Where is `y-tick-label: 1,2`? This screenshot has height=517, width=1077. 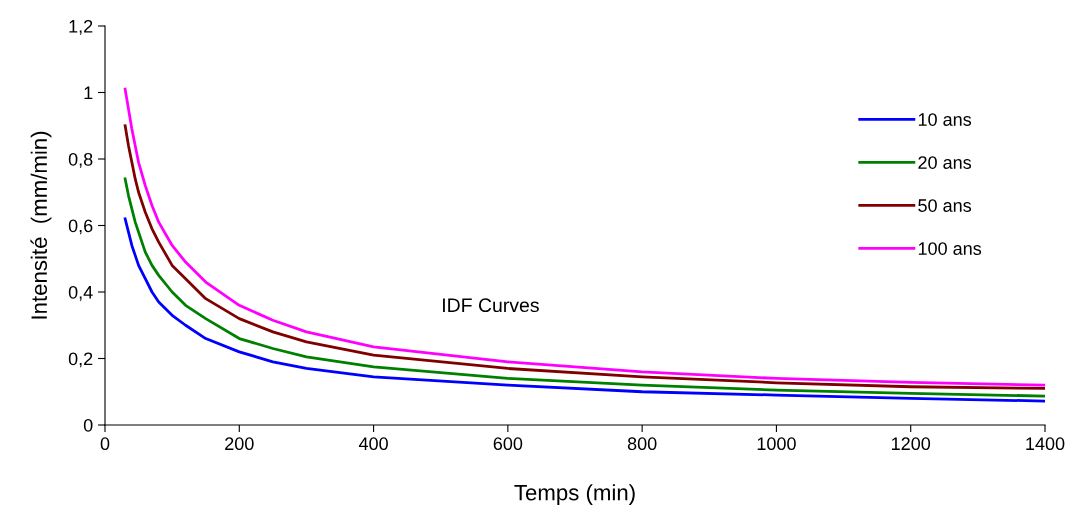 y-tick-label: 1,2 is located at coordinates (81, 27).